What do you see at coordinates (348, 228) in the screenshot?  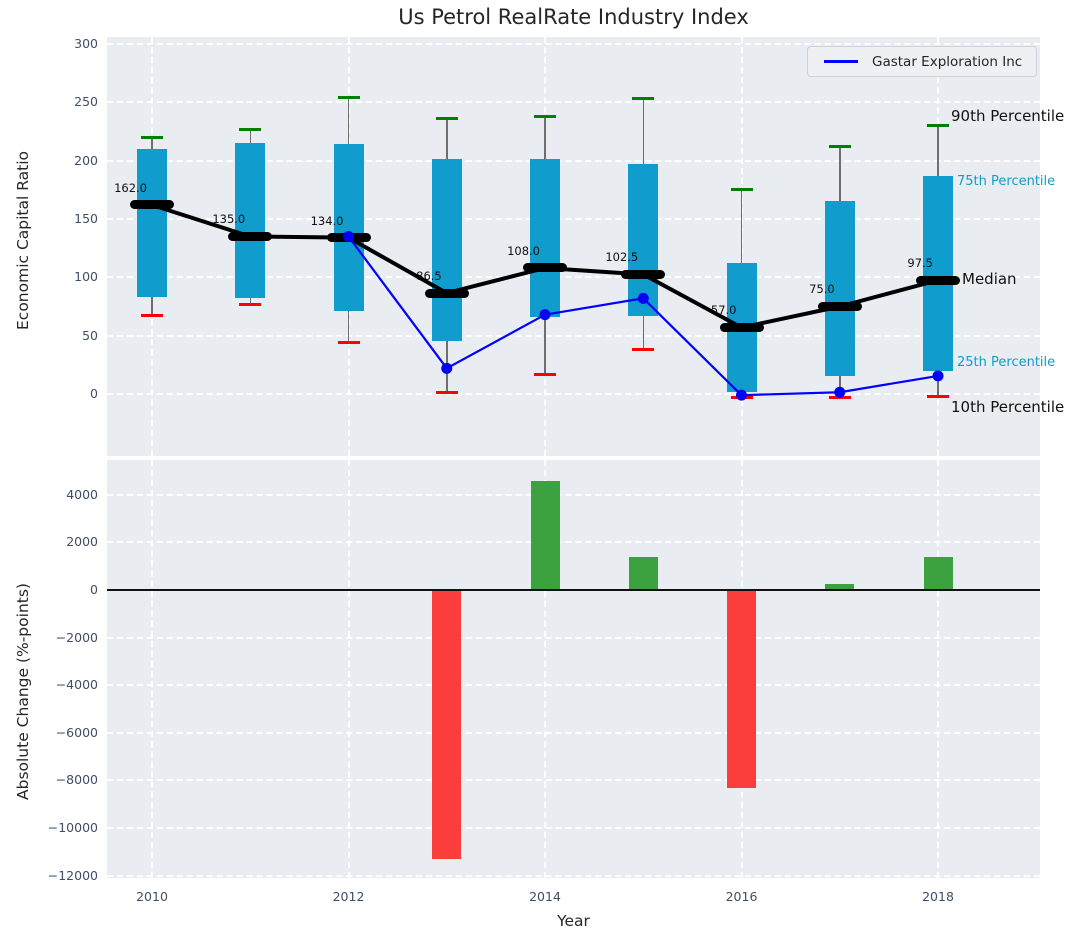 I see `iqr-box-2012` at bounding box center [348, 228].